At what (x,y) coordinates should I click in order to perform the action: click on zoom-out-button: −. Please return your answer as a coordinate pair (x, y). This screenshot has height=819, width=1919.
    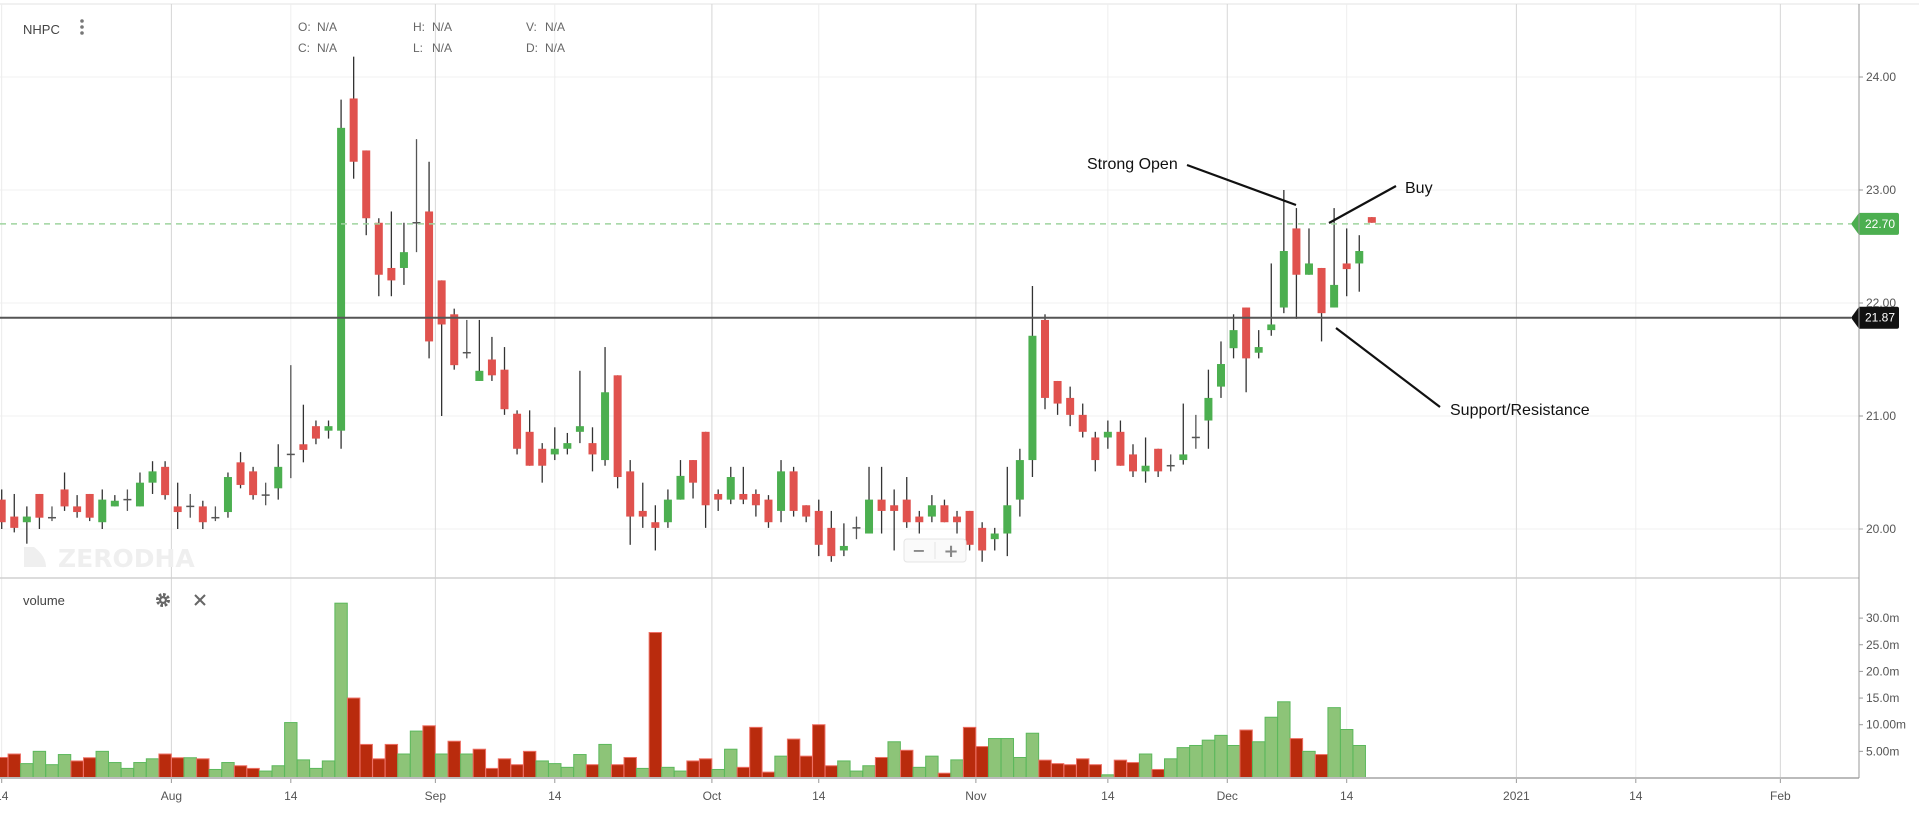
    Looking at the image, I should click on (919, 550).